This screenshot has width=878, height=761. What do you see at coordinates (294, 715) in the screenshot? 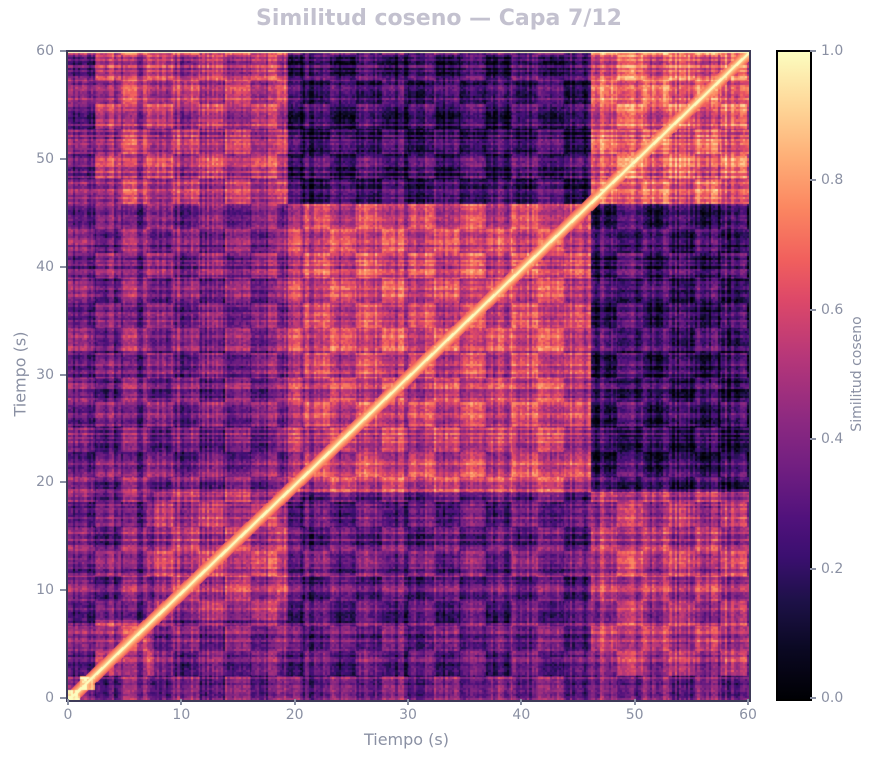
I see `x-tick-label: 20` at bounding box center [294, 715].